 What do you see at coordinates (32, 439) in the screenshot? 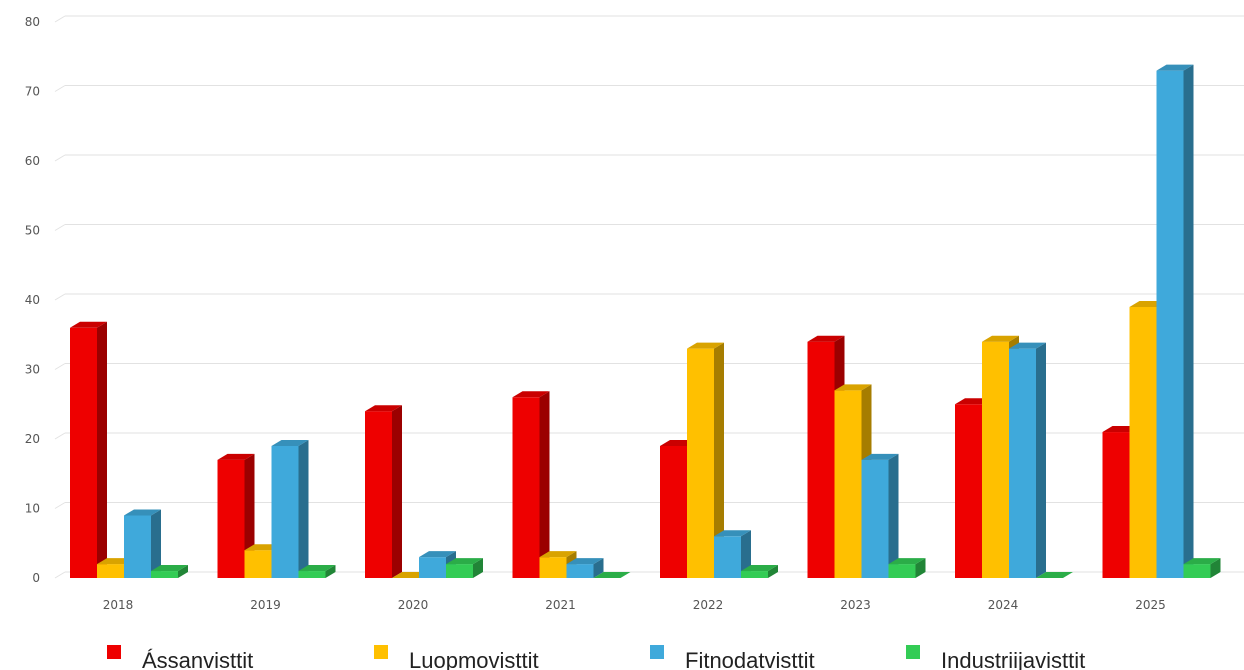
I see `y-tick-label: 20` at bounding box center [32, 439].